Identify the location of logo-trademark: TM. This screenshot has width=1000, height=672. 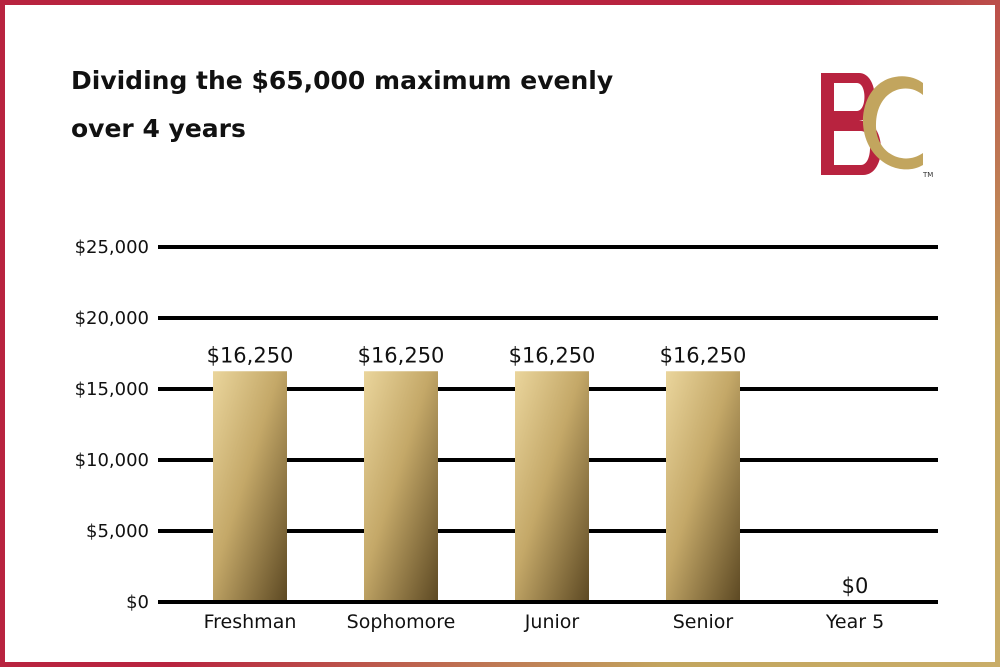
(927, 175).